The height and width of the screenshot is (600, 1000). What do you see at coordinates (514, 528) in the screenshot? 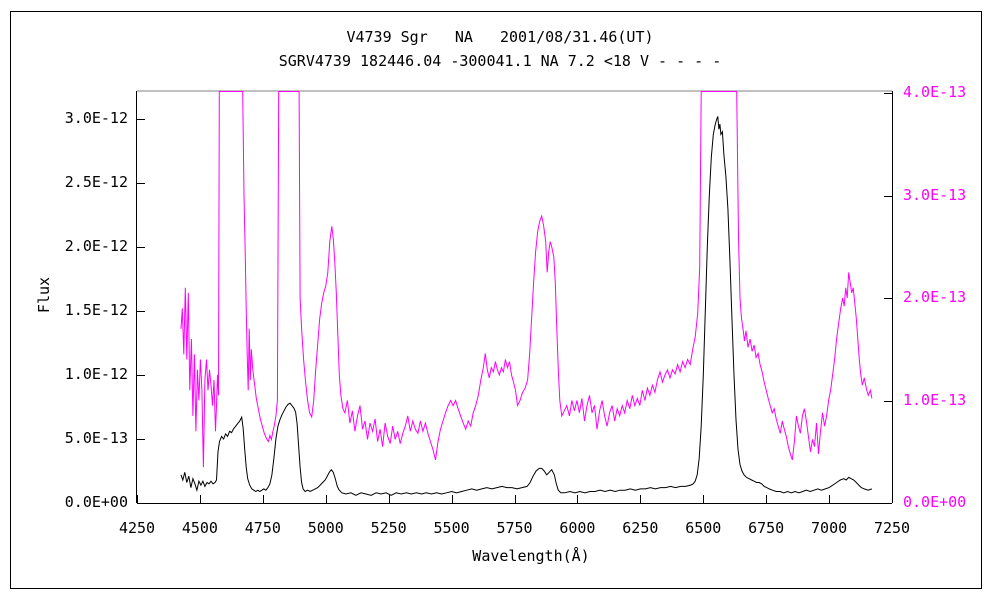
I see `x-axis-tick-label: 5750` at bounding box center [514, 528].